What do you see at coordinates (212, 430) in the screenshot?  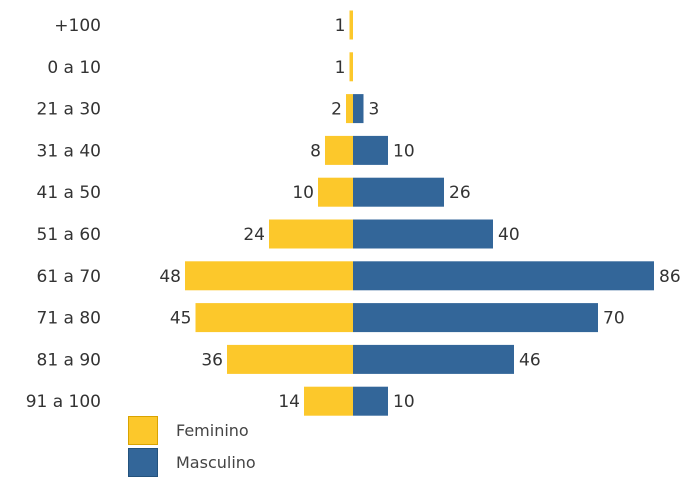 I see `legend-label-feminino: Feminino` at bounding box center [212, 430].